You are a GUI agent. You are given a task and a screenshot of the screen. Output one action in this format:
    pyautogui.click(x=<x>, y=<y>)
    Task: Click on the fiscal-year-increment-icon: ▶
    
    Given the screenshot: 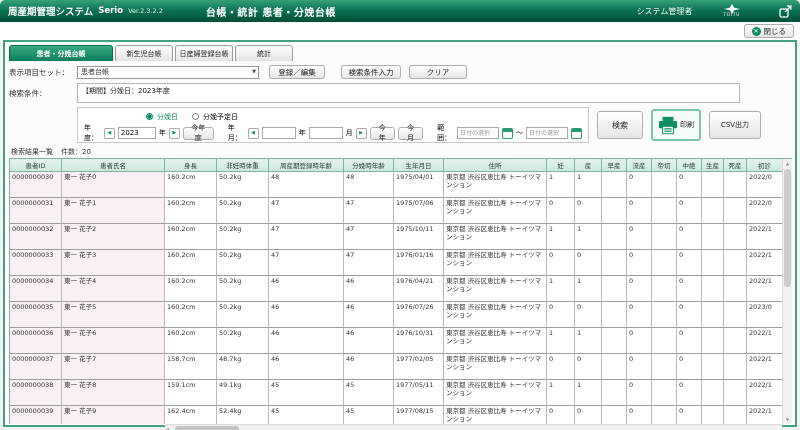 What is the action you would take?
    pyautogui.click(x=174, y=133)
    